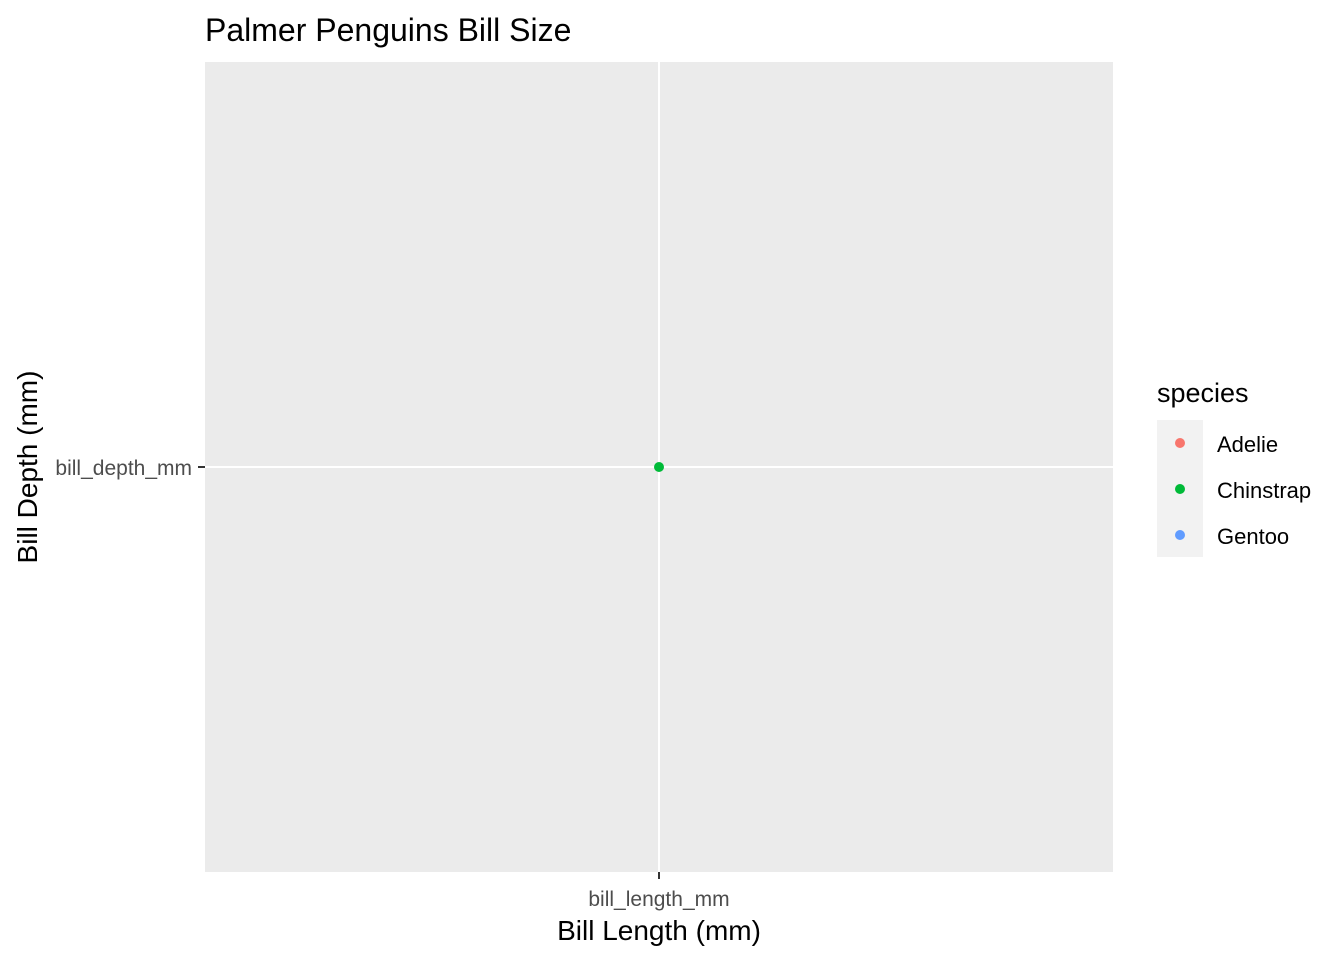 Image resolution: width=1344 pixels, height=960 pixels. I want to click on x-axis-title: Bill Length (mm), so click(659, 930).